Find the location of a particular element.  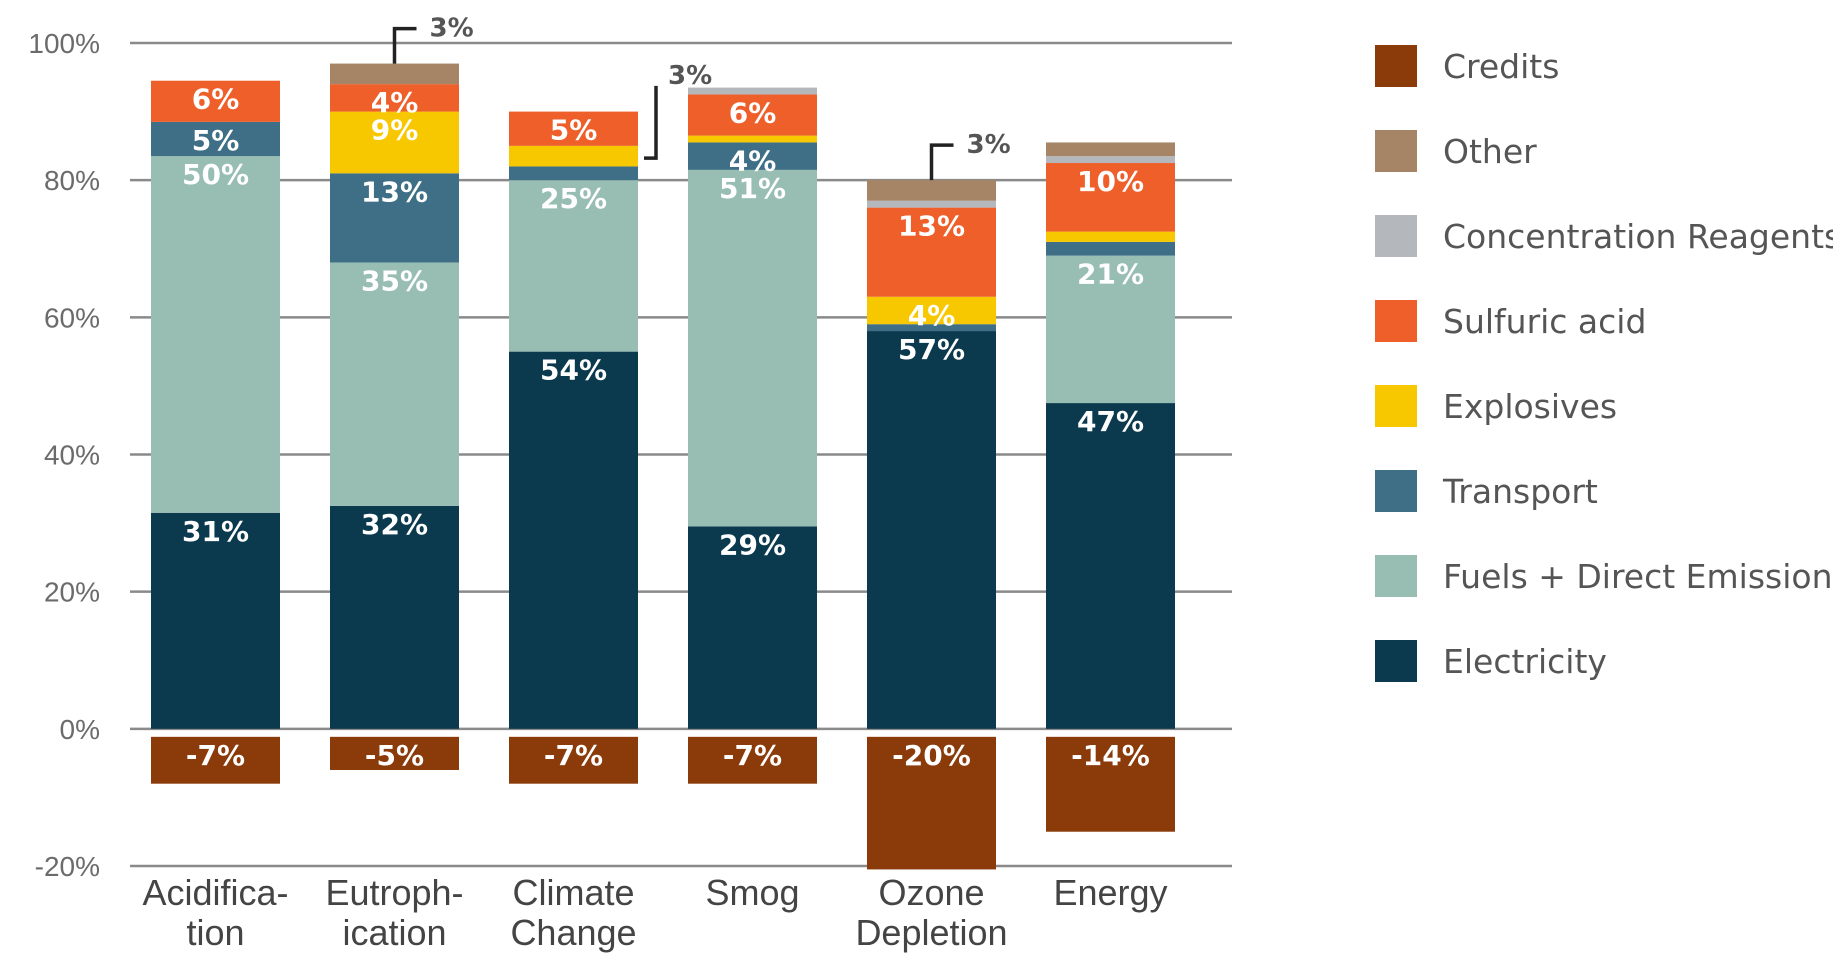

data-label: 51% is located at coordinates (752, 188).